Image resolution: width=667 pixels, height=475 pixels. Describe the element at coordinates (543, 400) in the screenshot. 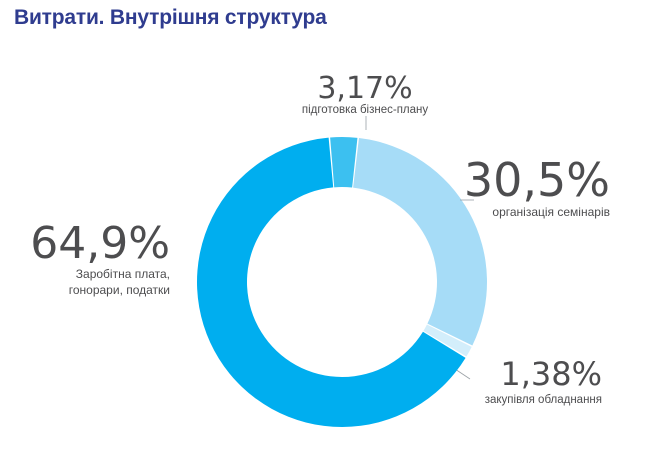

I see `slice-category-label: закупівля обладнання` at that location.